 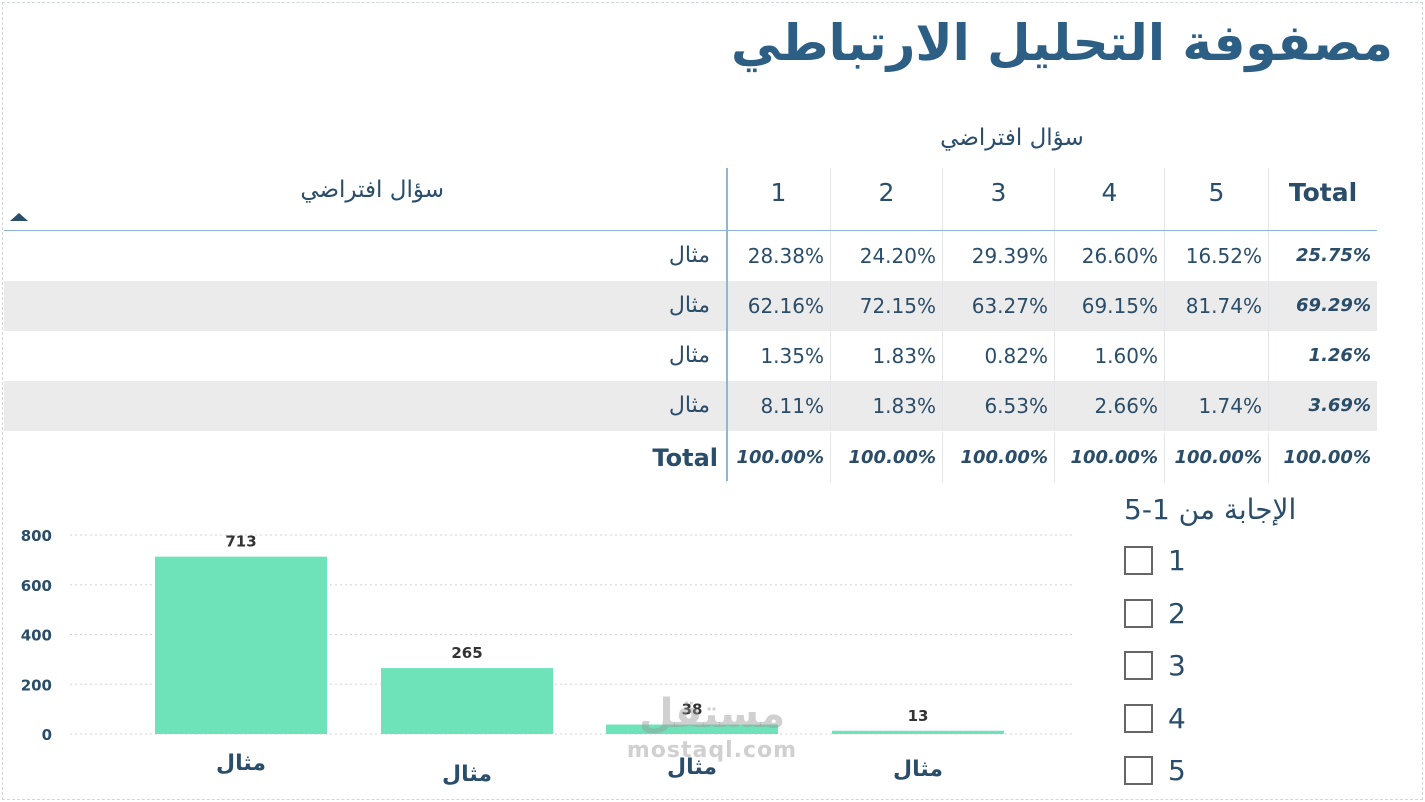 What do you see at coordinates (1109, 406) in the screenshot?
I see `table-cell: 2.66%` at bounding box center [1109, 406].